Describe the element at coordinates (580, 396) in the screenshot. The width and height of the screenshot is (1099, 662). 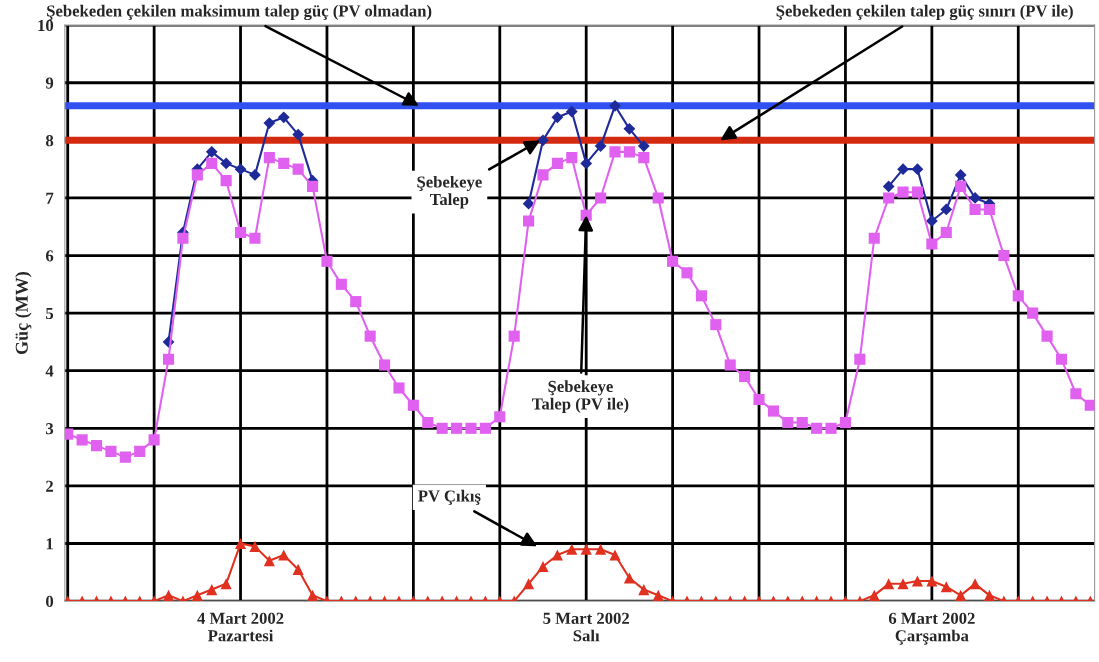
I see `annotation: Şebekeye Talep (PV ile)` at that location.